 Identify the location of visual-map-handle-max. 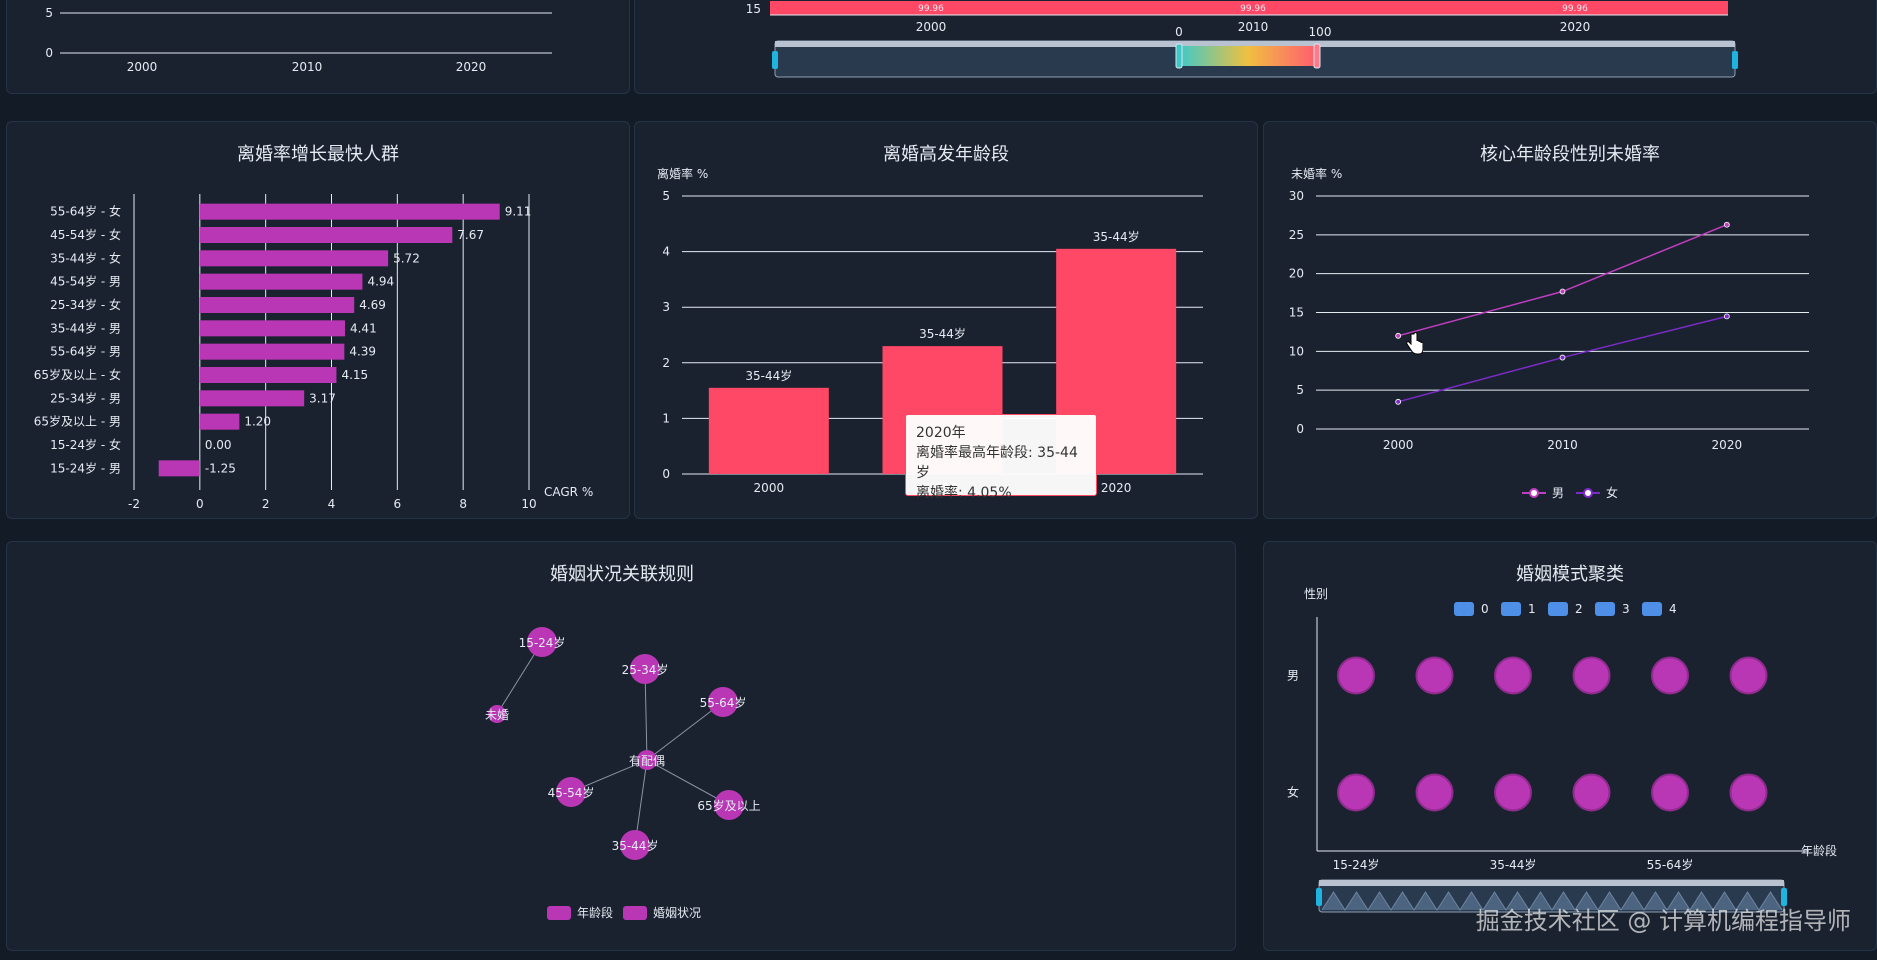
(1317, 56).